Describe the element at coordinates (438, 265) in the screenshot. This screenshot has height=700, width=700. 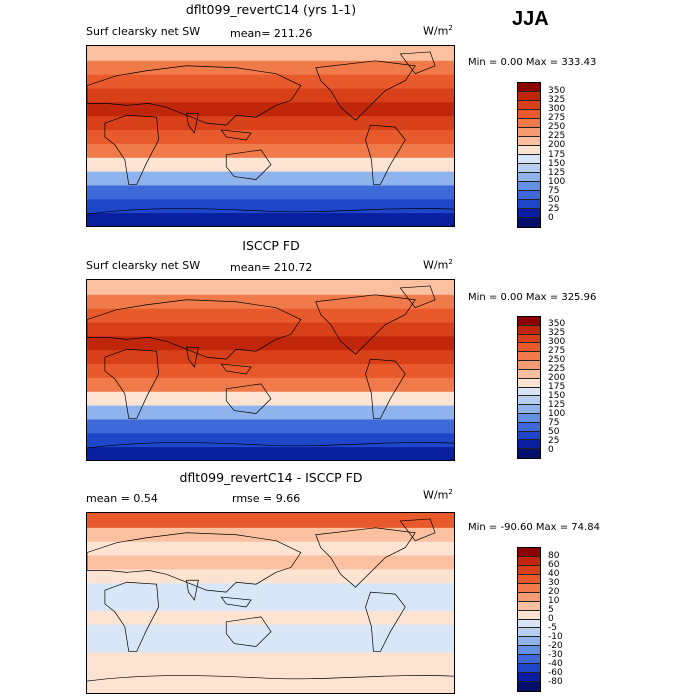
I see `panel2-units: W/m2` at that location.